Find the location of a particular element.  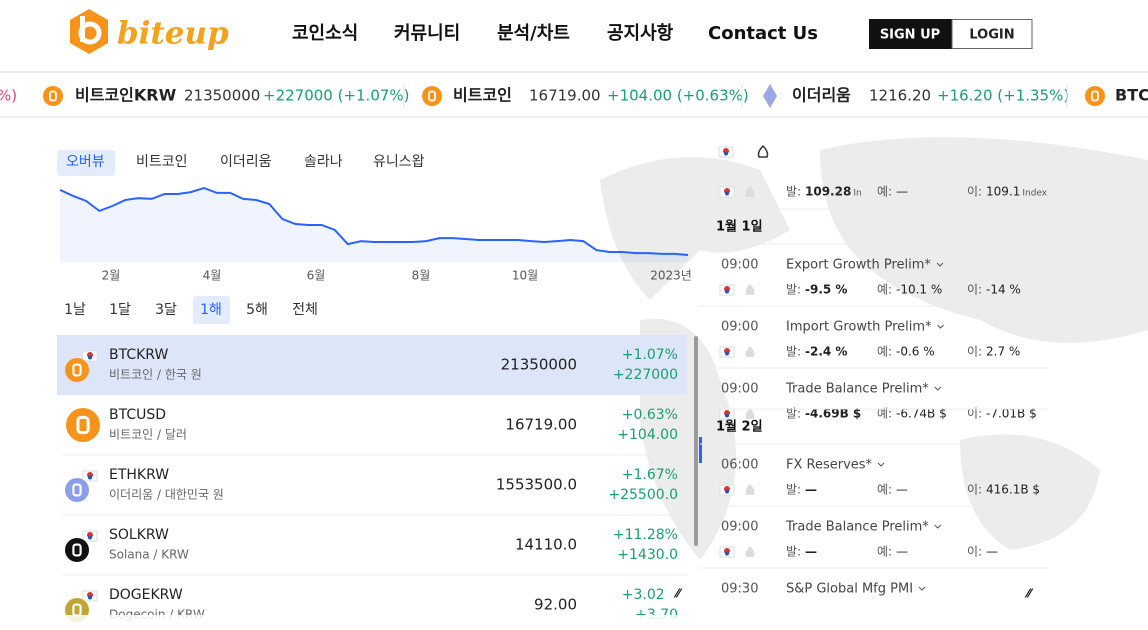

cal-value: -4.69B $ is located at coordinates (833, 414).